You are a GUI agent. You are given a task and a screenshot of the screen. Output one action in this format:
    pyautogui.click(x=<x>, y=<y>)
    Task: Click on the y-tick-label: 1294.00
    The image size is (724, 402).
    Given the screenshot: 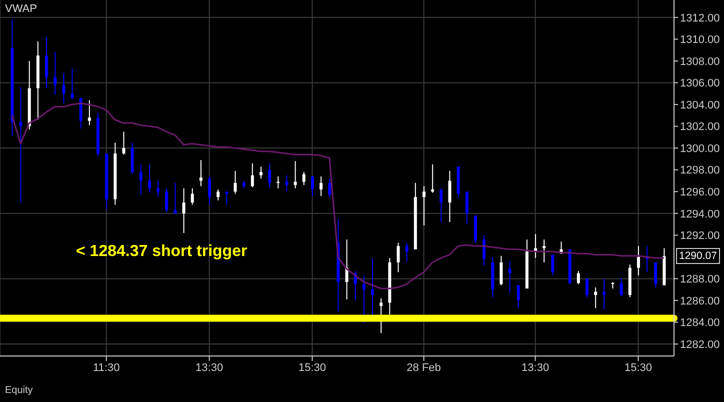 What is the action you would take?
    pyautogui.click(x=700, y=214)
    